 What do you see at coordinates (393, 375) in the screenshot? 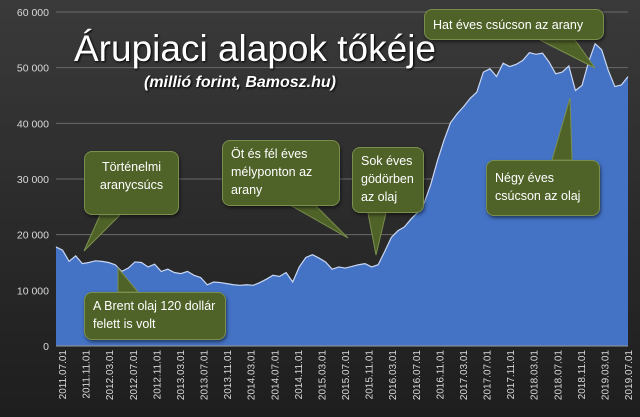
I see `x-tick-label: 2016.03.01` at bounding box center [393, 375].